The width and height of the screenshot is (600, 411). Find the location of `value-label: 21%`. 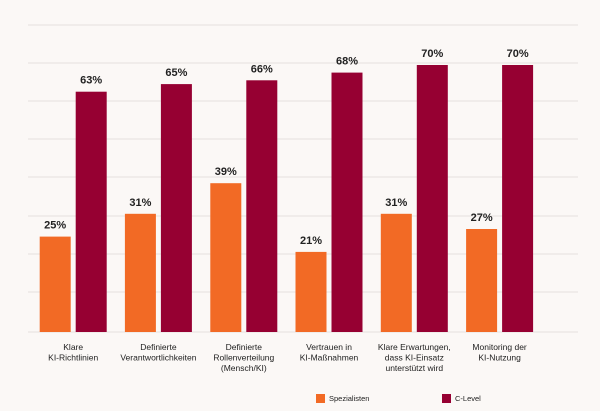

value-label: 21% is located at coordinates (311, 241).